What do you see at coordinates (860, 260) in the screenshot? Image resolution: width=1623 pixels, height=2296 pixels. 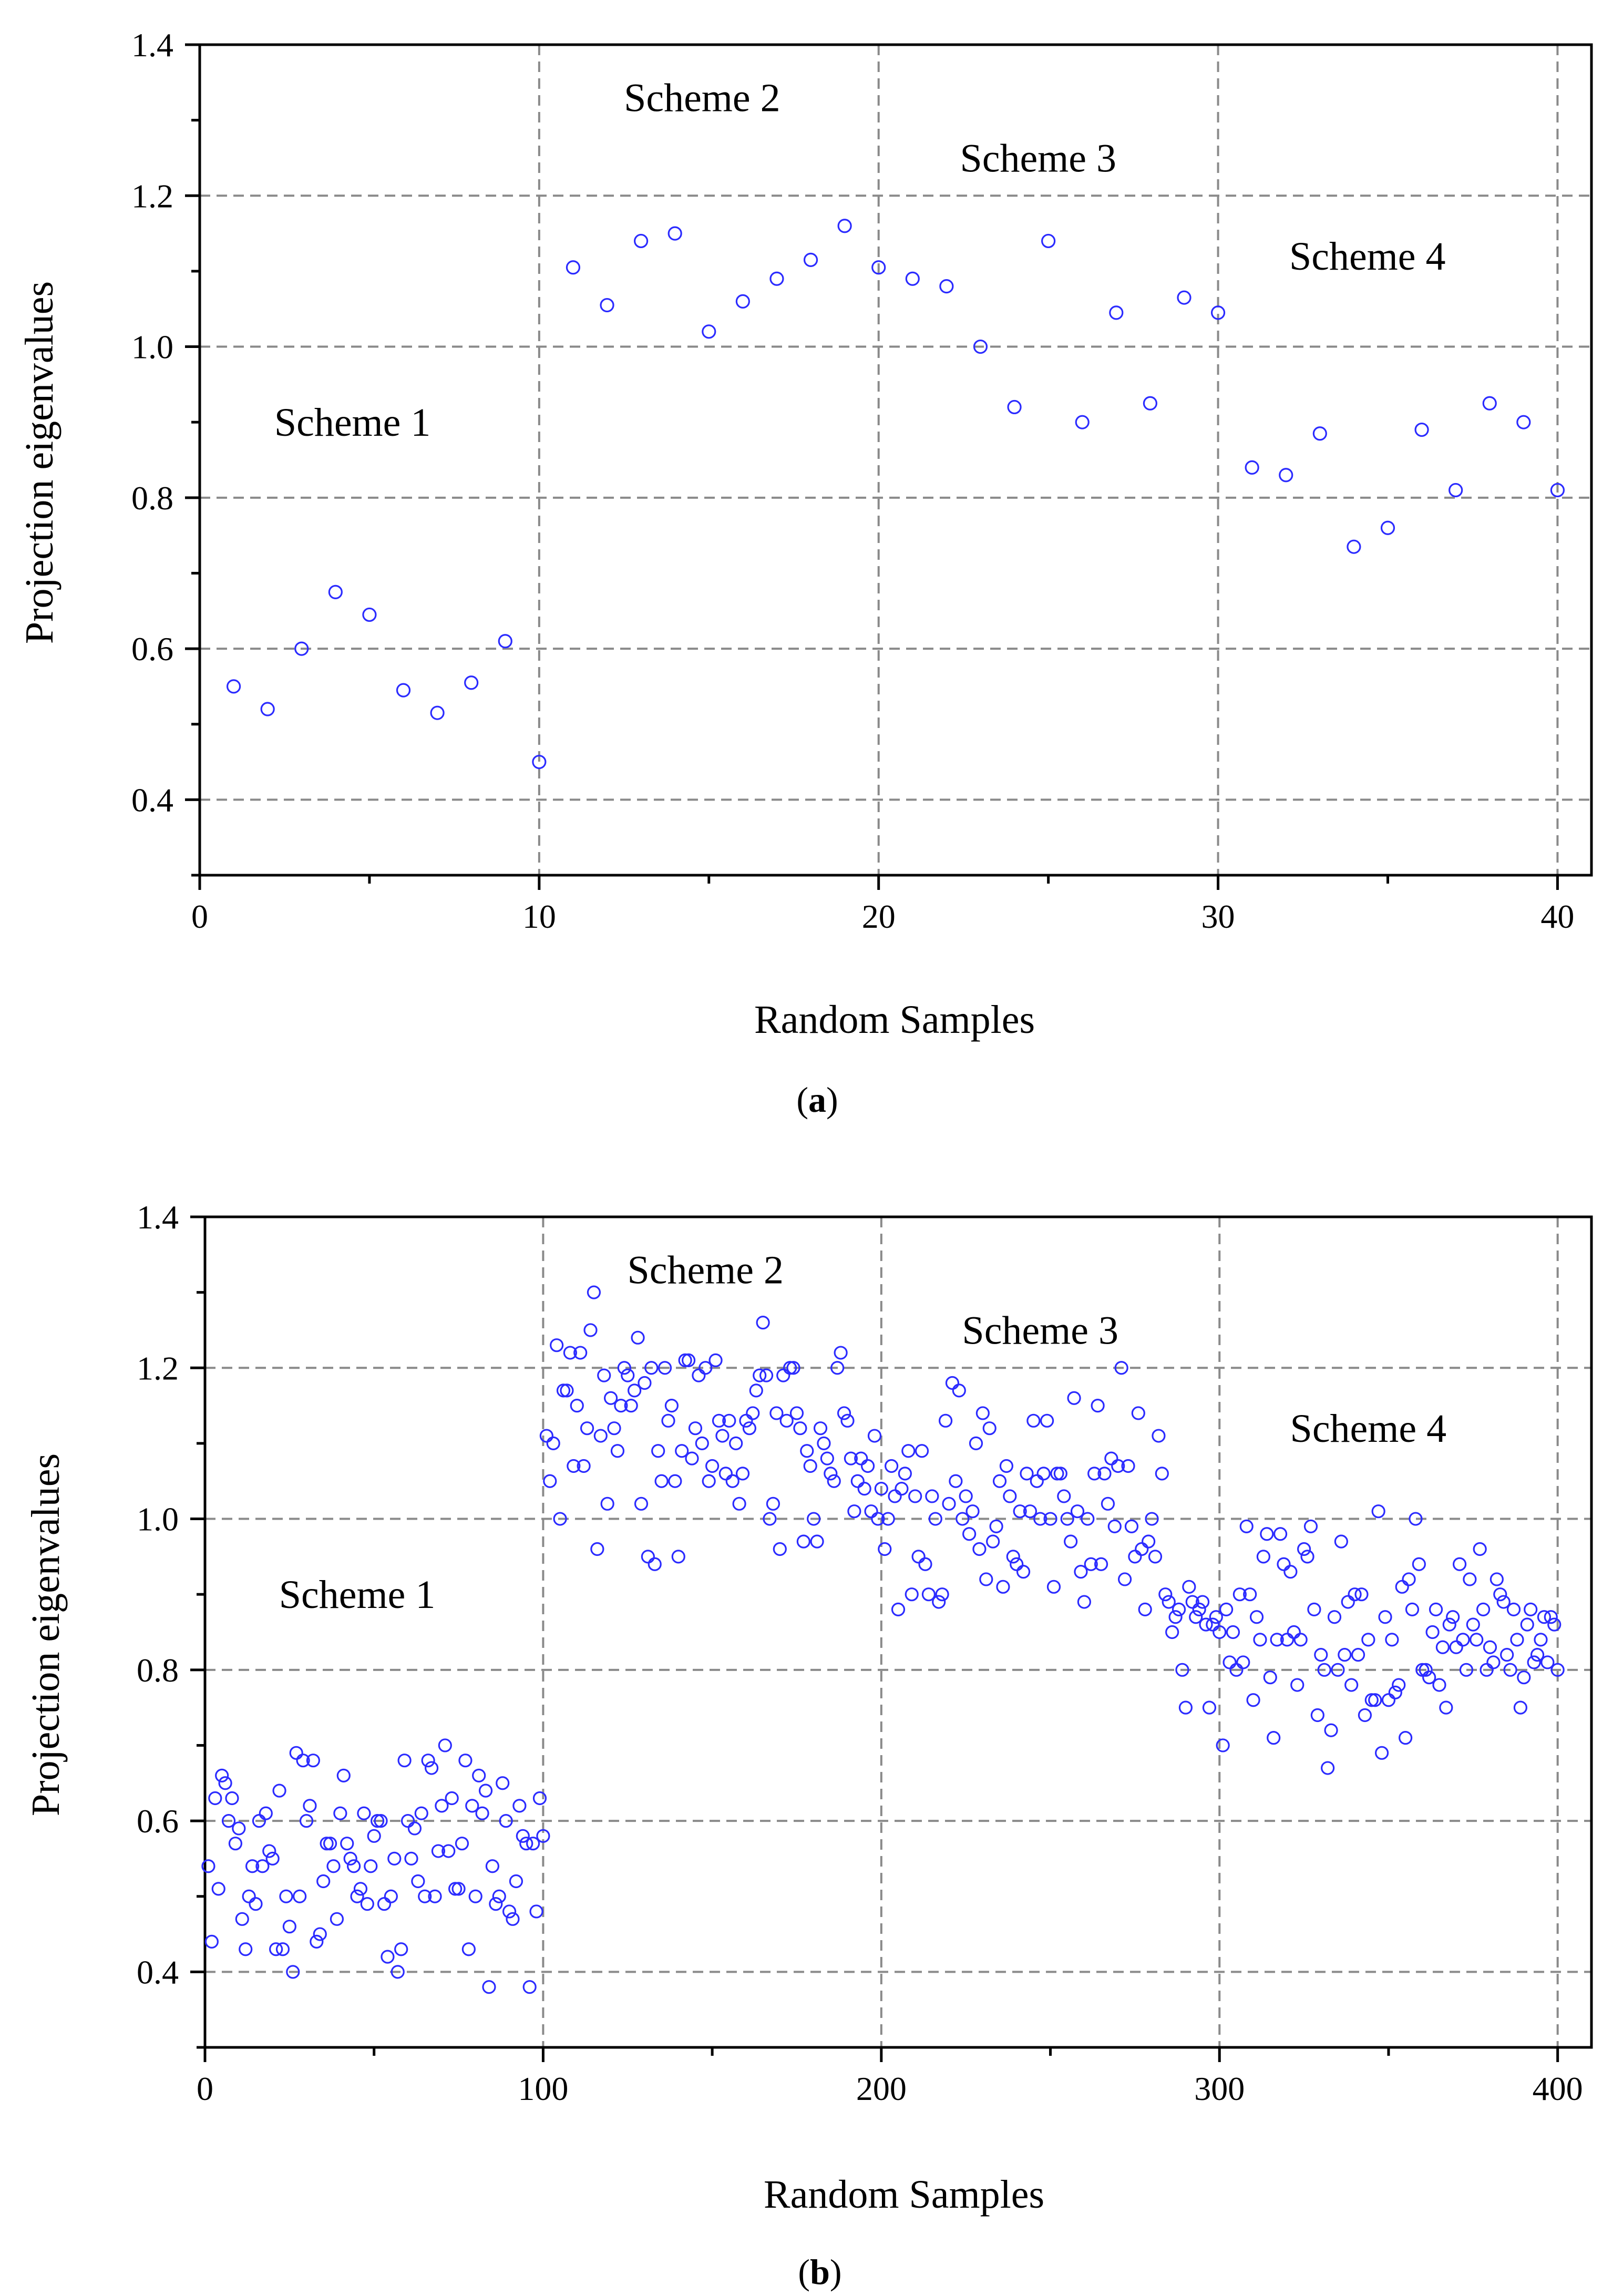 I see `panel-a-annotations: Scheme 1 Scheme 2 Scheme 3 Scheme 4` at bounding box center [860, 260].